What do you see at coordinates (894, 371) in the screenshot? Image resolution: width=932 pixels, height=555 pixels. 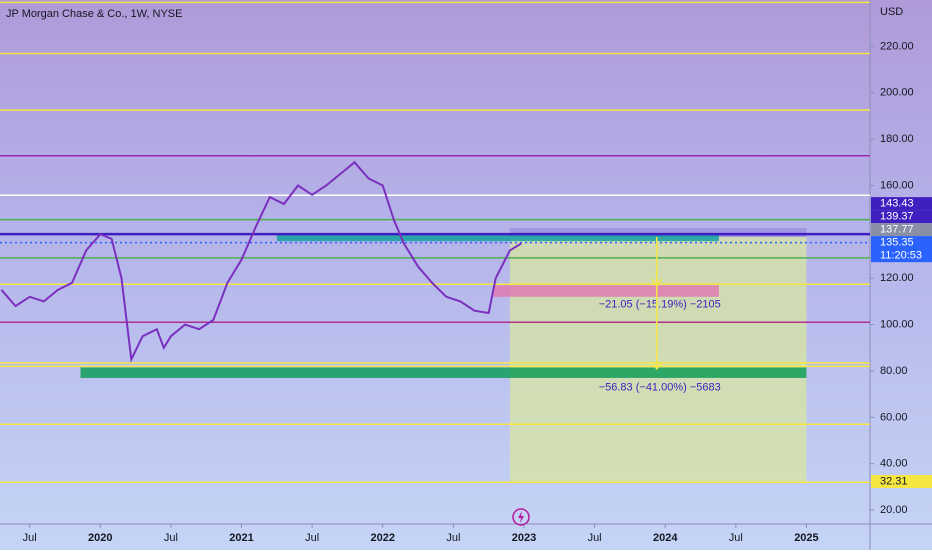 I see `y-tick-label: 80.00` at bounding box center [894, 371].